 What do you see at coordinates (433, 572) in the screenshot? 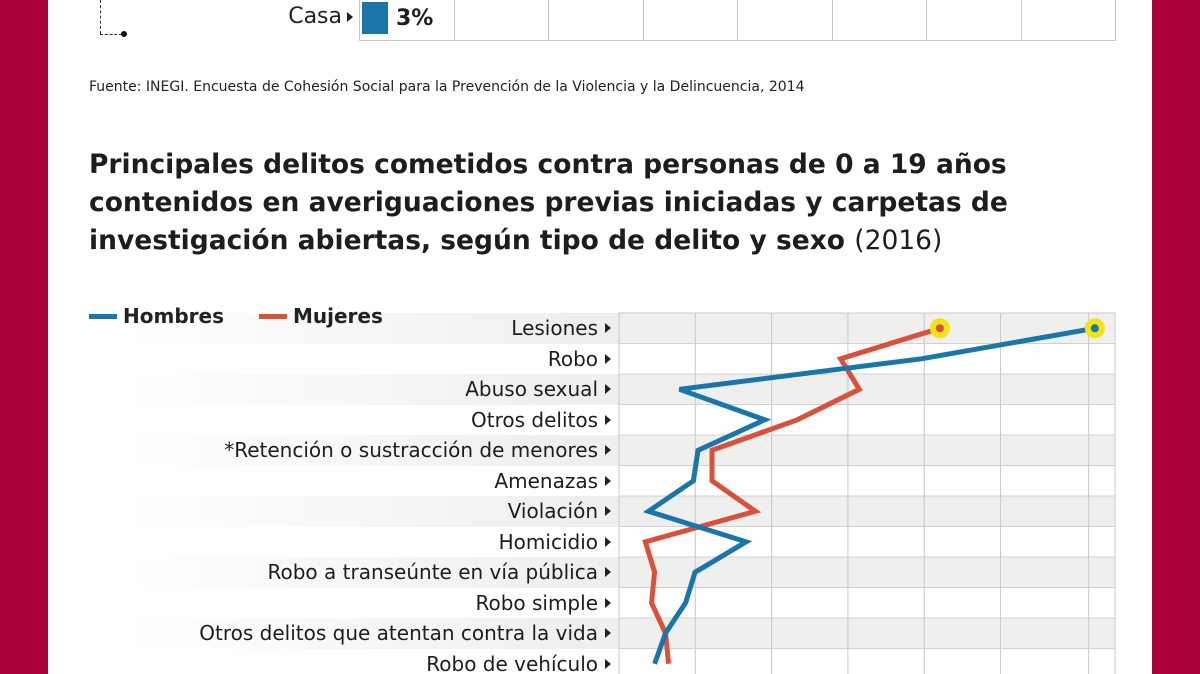
I see `category-label: Robo a transeúnte en vía pública` at bounding box center [433, 572].